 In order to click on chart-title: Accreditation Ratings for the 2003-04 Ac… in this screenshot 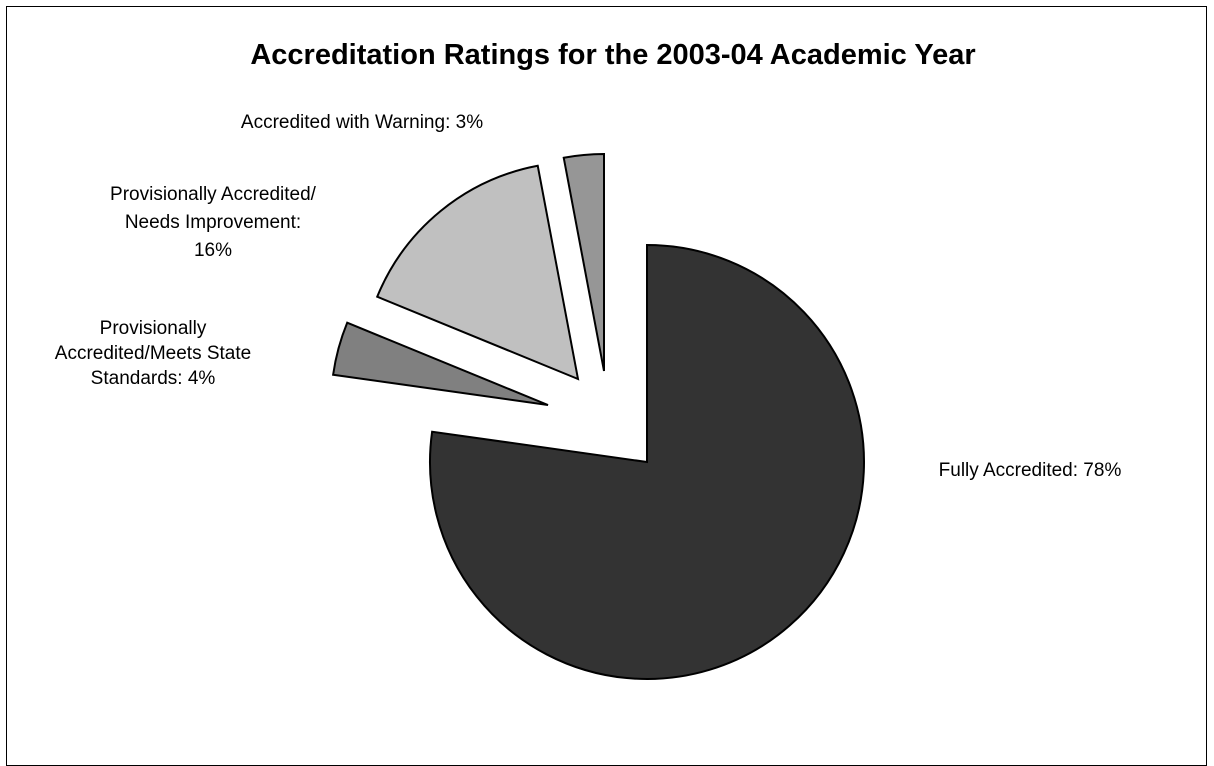, I will do `click(612, 55)`.